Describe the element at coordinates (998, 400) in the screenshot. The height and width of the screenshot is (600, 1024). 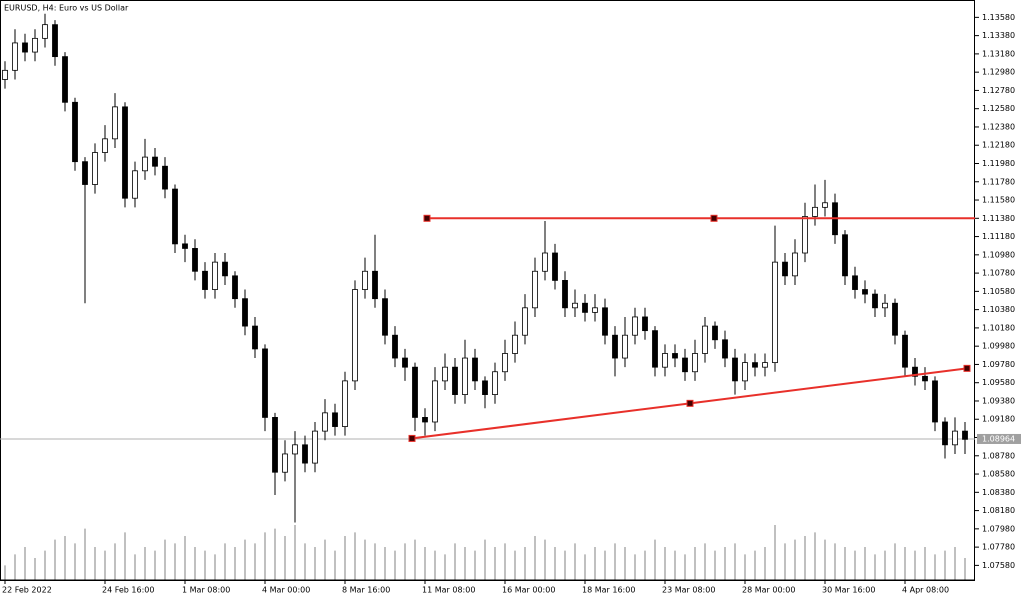
I see `y-tick-label: 1.09380` at that location.